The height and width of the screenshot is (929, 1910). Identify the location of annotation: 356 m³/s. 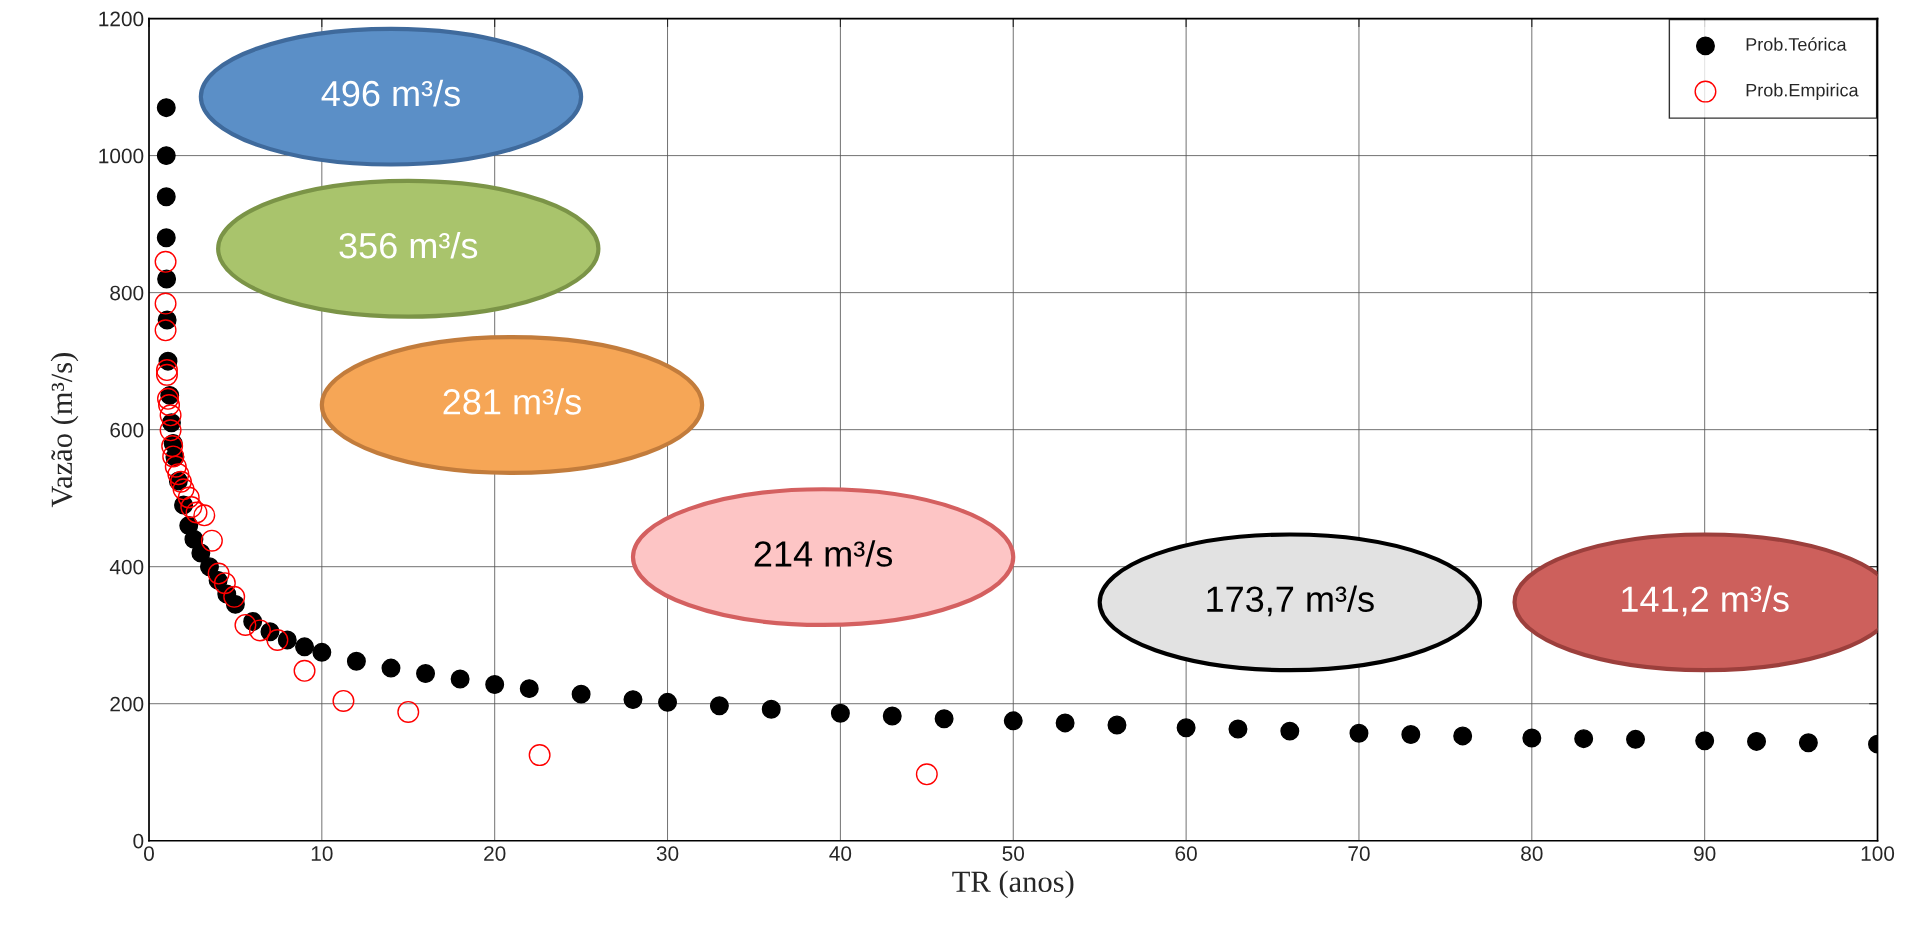
(408, 245).